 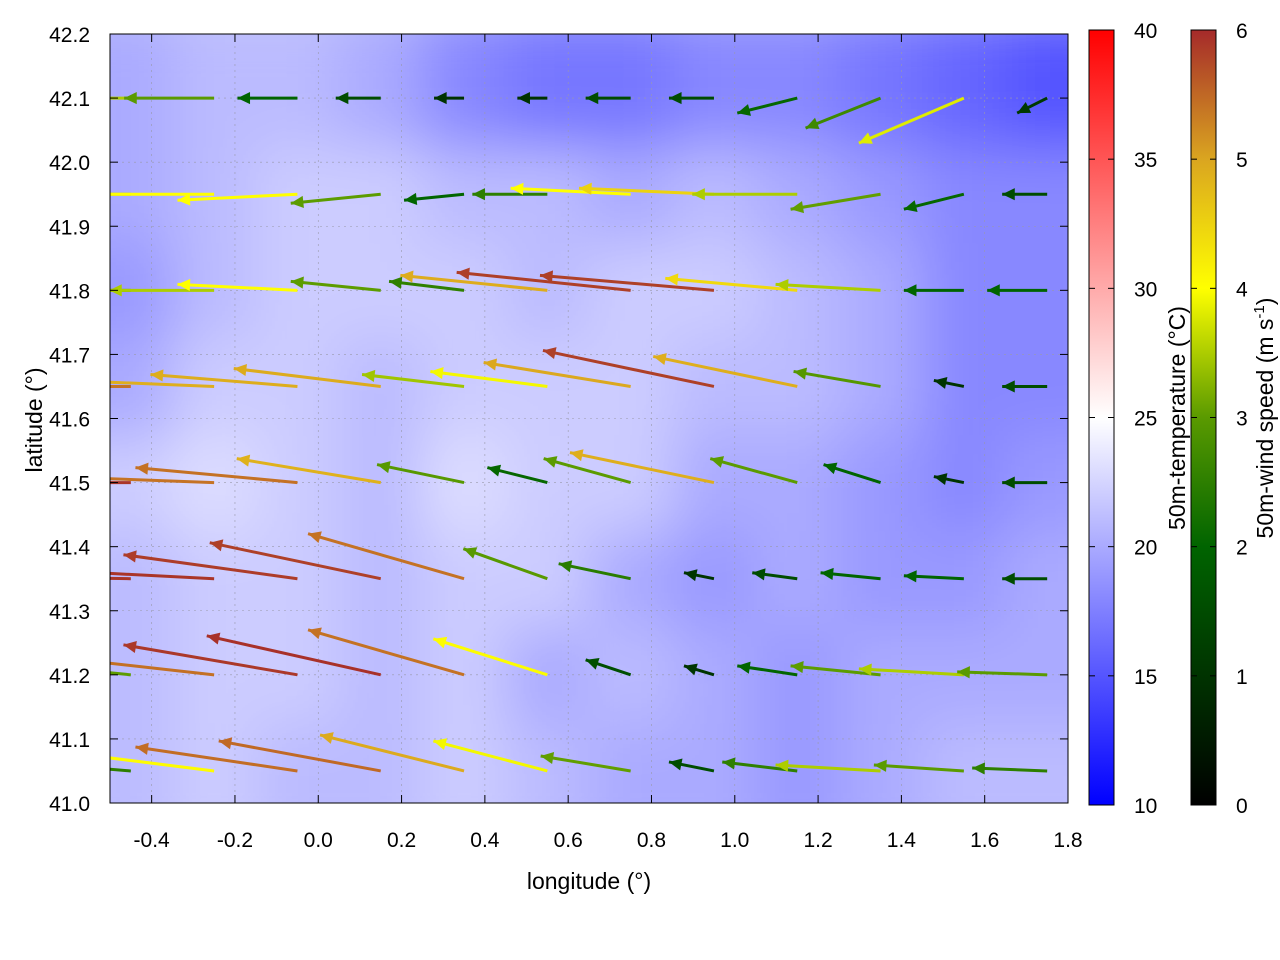 What do you see at coordinates (69, 35) in the screenshot?
I see `y-tick-label: 42.2` at bounding box center [69, 35].